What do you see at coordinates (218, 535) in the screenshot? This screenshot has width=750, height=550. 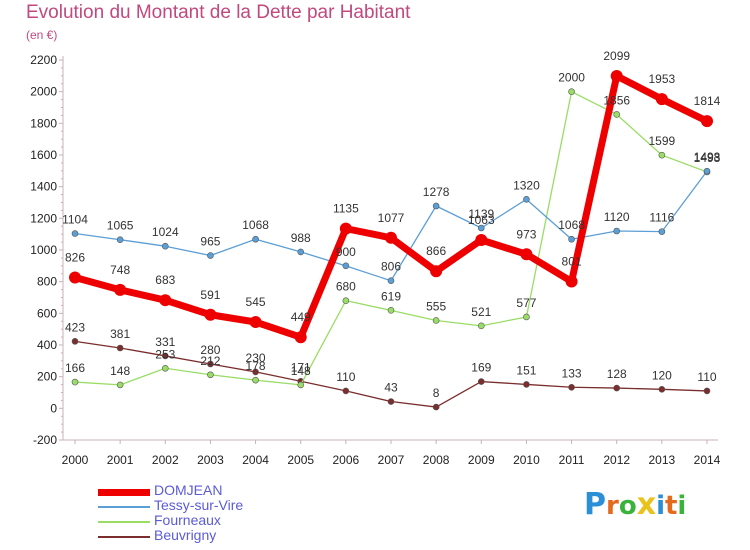 I see `legend-item-beuvrigny: Beuvrigny` at bounding box center [218, 535].